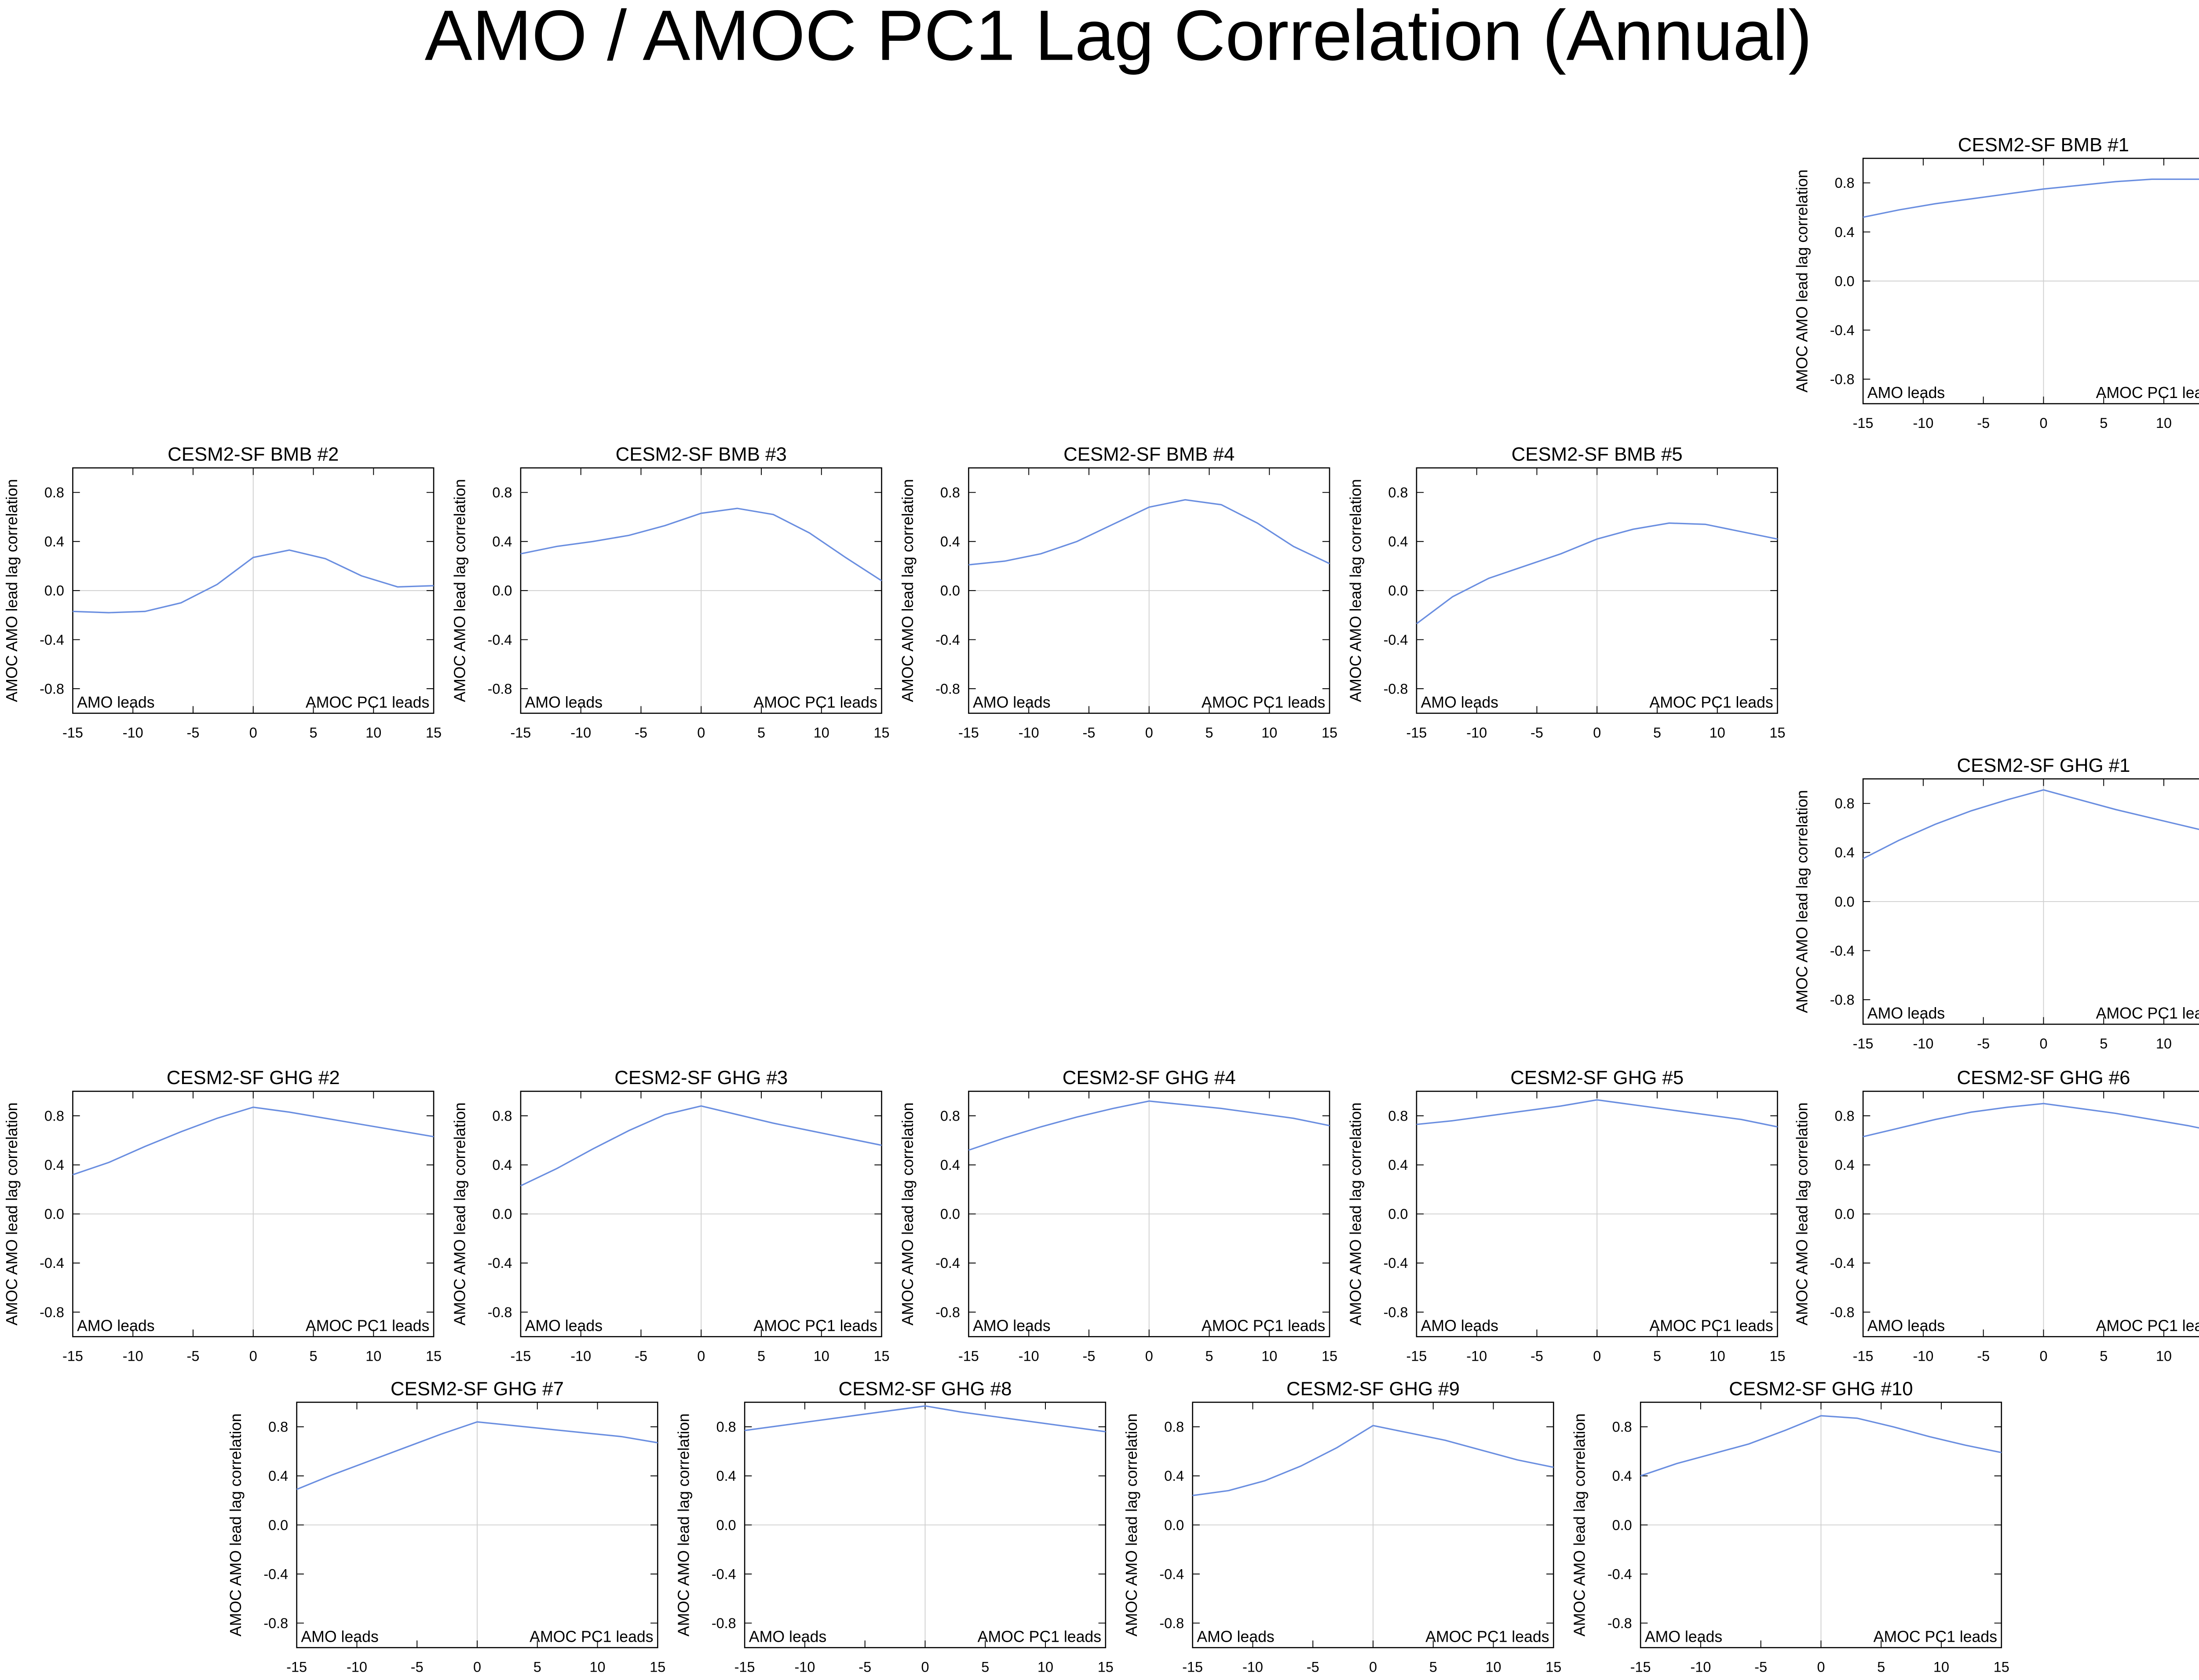 Image resolution: width=2199 pixels, height=1680 pixels. Describe the element at coordinates (1821, 1388) in the screenshot. I see `panel-title: CESM2-SF GHG #10` at that location.